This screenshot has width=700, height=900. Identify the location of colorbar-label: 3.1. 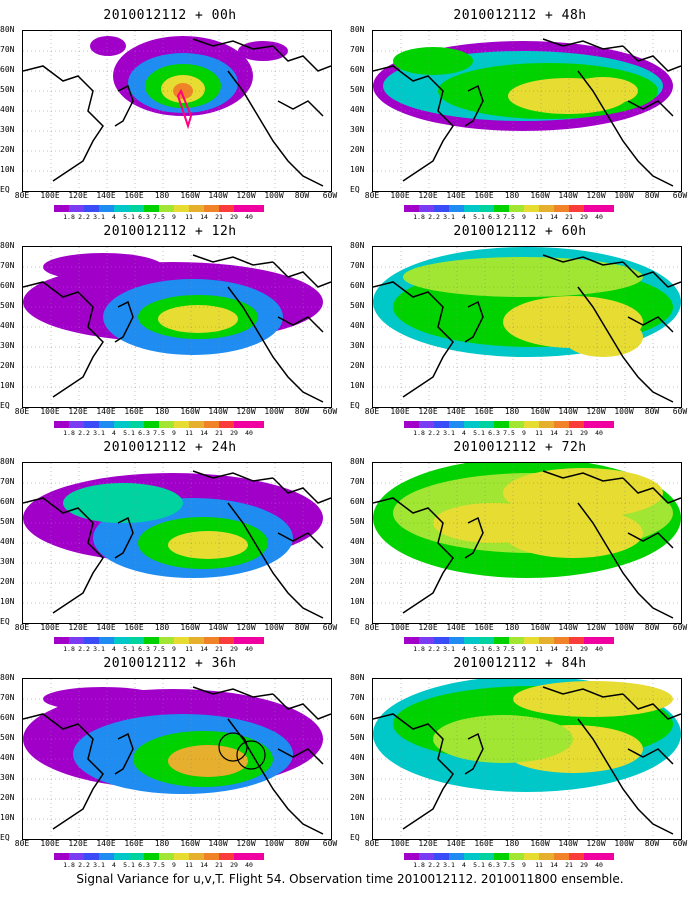
(99, 865).